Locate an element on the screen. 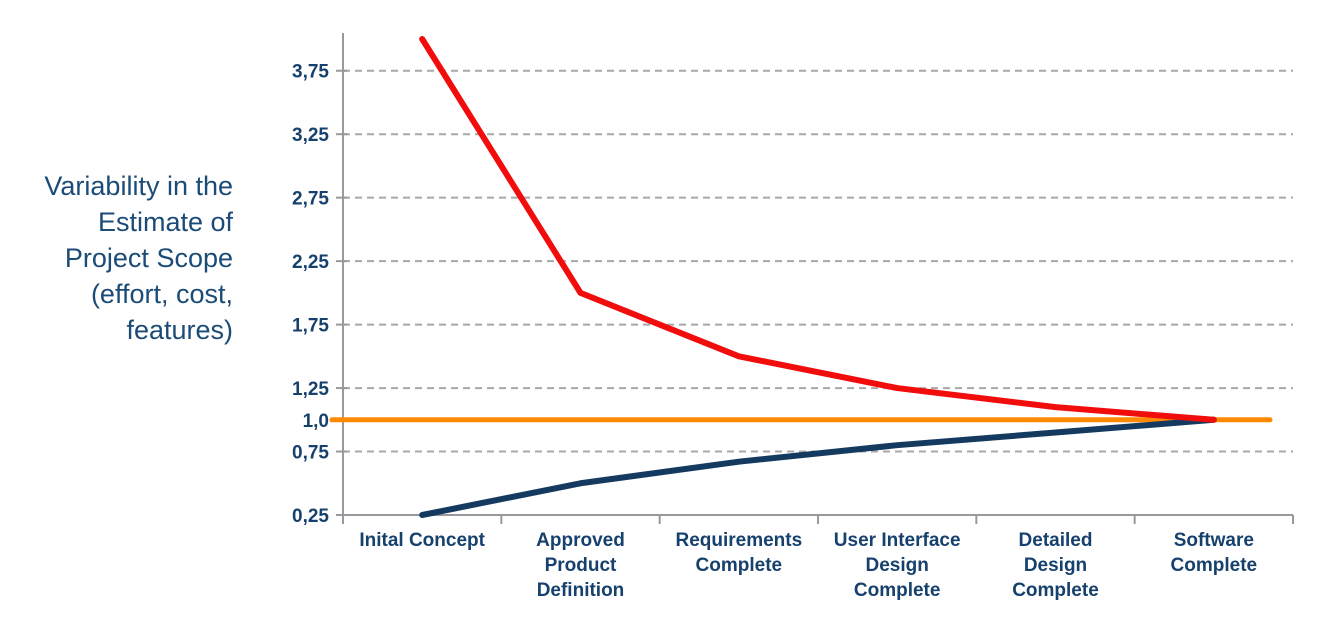 This screenshot has width=1338, height=644. y-tick-label: 0,25 is located at coordinates (310, 516).